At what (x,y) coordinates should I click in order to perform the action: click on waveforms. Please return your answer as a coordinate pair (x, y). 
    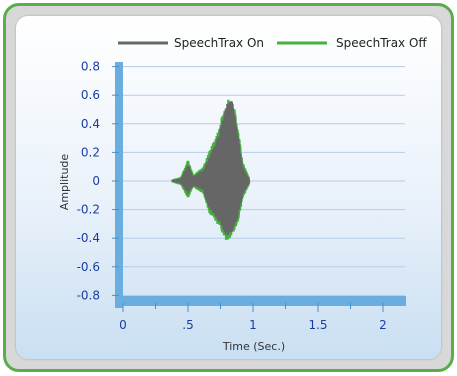
    Looking at the image, I should click on (211, 169).